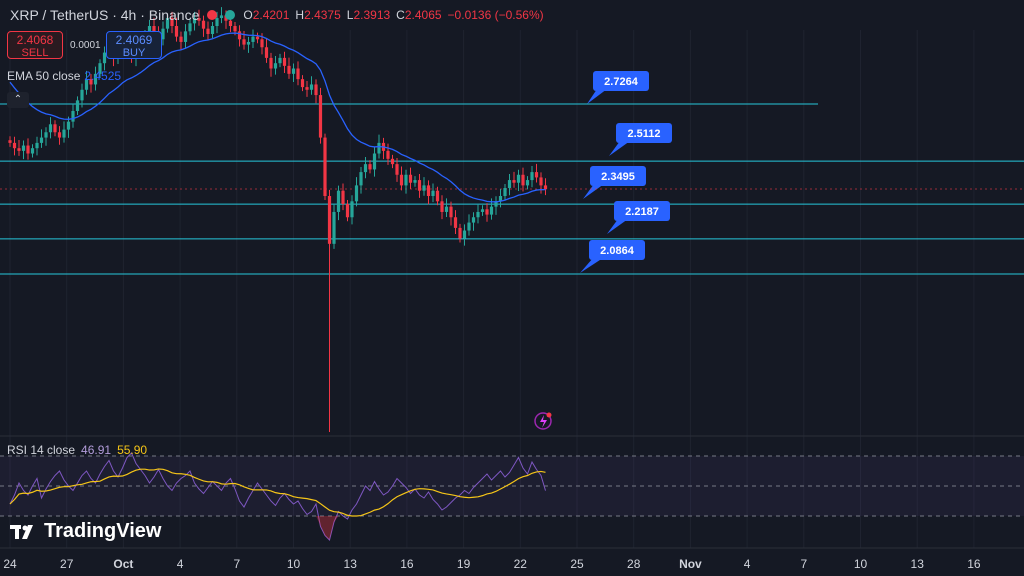  Describe the element at coordinates (67, 564) in the screenshot. I see `x-axis-tick-label: 27` at that location.